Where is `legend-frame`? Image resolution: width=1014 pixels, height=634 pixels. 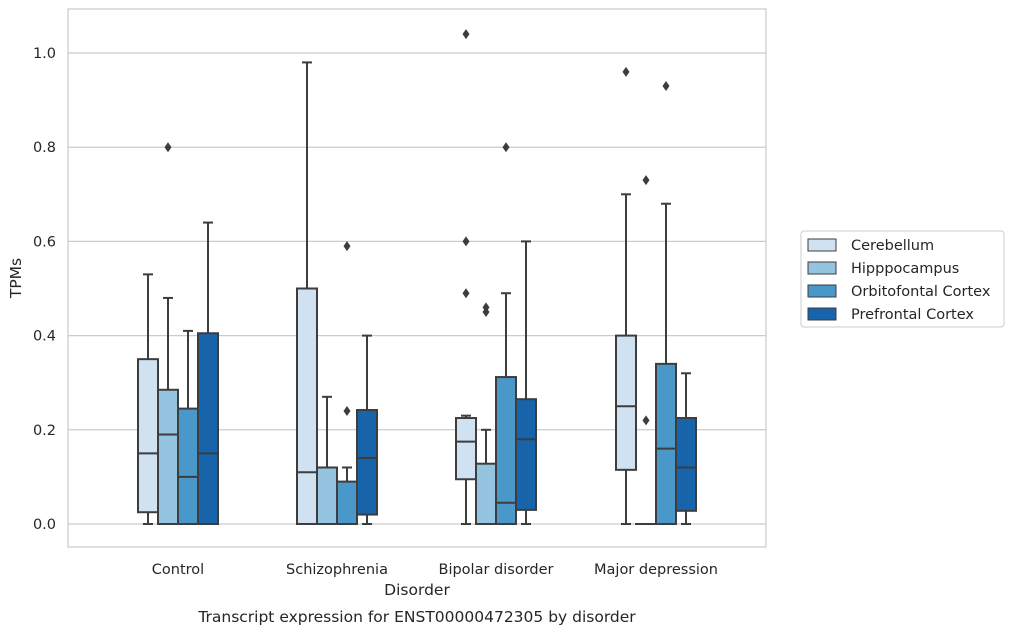
legend-frame is located at coordinates (902, 279).